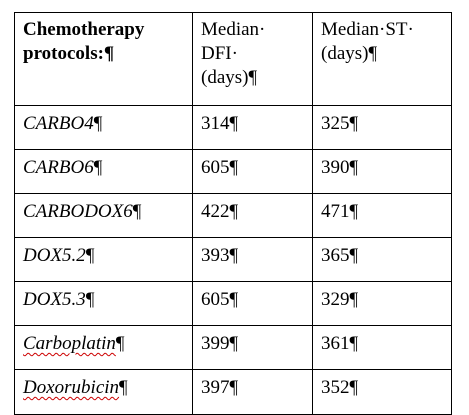 This screenshot has width=469, height=415. What do you see at coordinates (367, 29) in the screenshot?
I see `header-st-line1: Median·ST·` at bounding box center [367, 29].